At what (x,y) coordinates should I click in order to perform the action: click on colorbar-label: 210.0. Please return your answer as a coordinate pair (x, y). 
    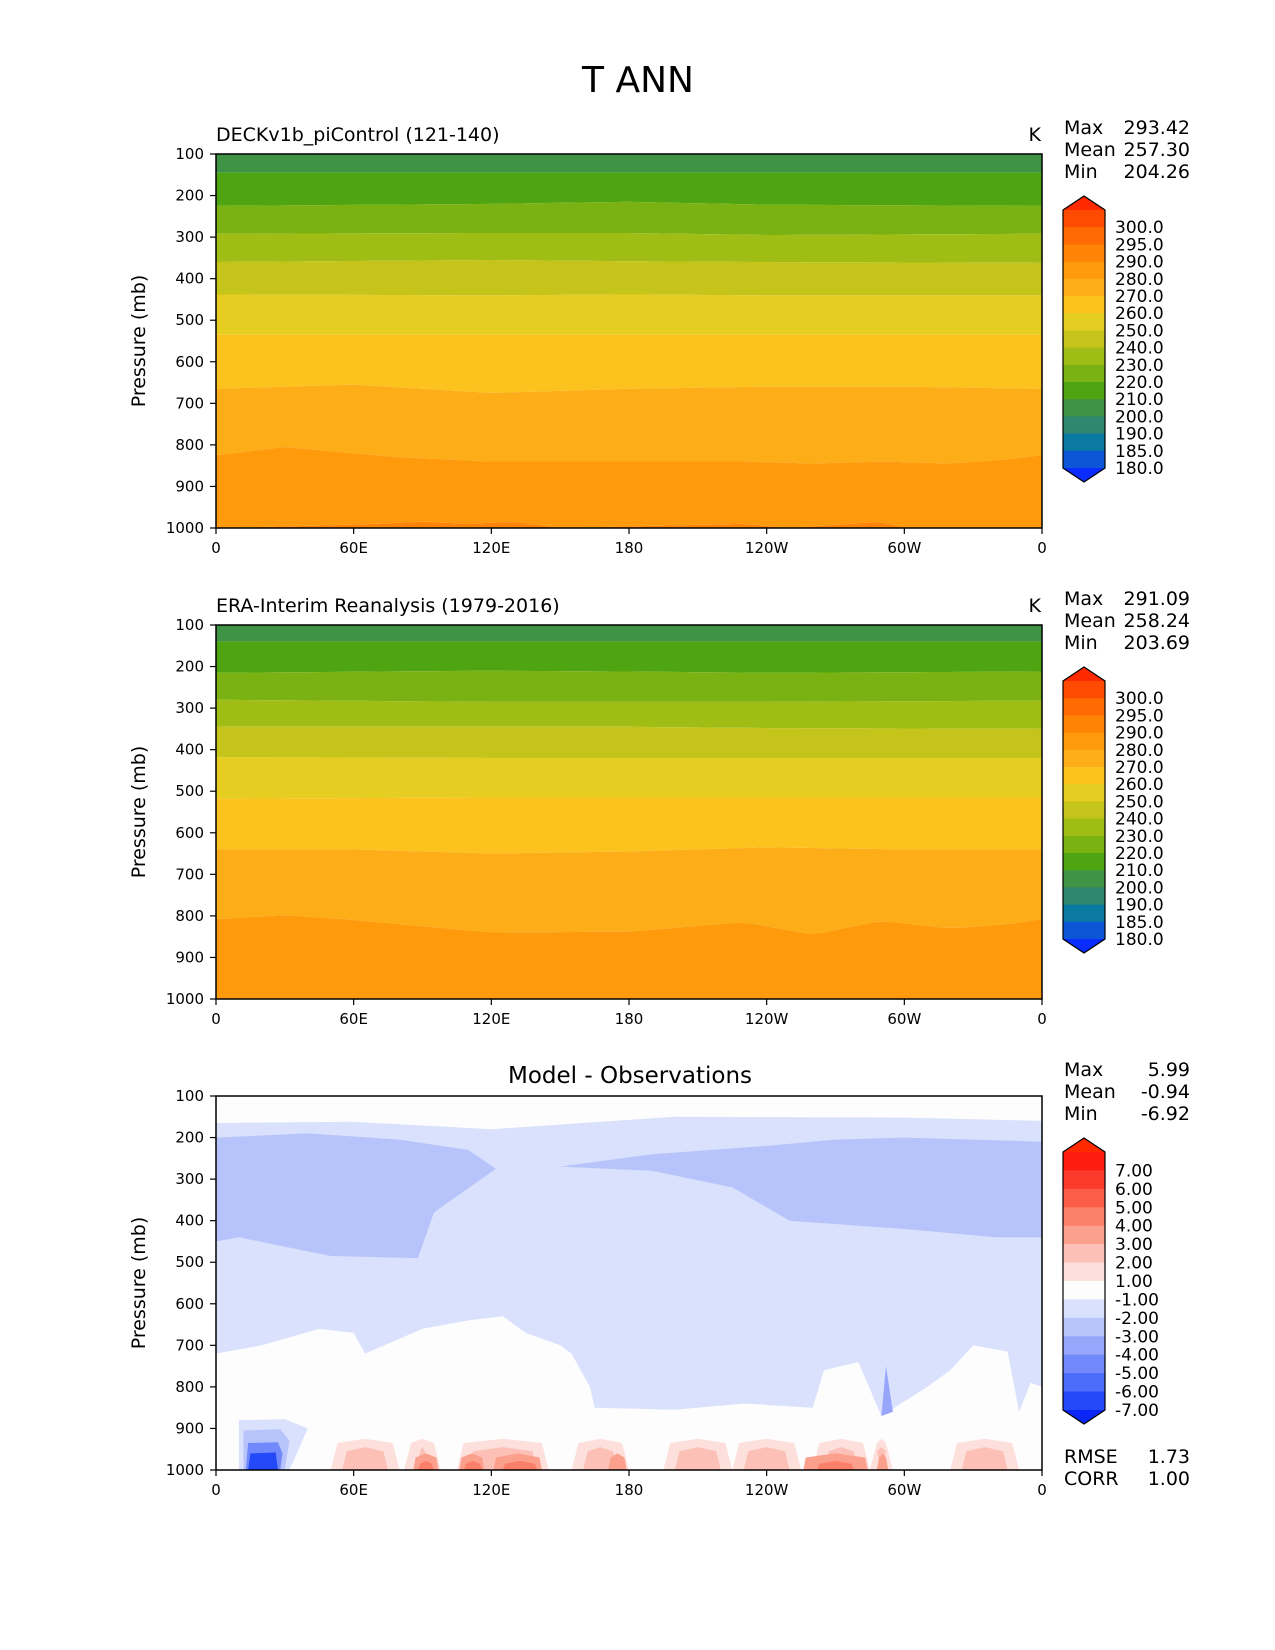
    Looking at the image, I should click on (1139, 400).